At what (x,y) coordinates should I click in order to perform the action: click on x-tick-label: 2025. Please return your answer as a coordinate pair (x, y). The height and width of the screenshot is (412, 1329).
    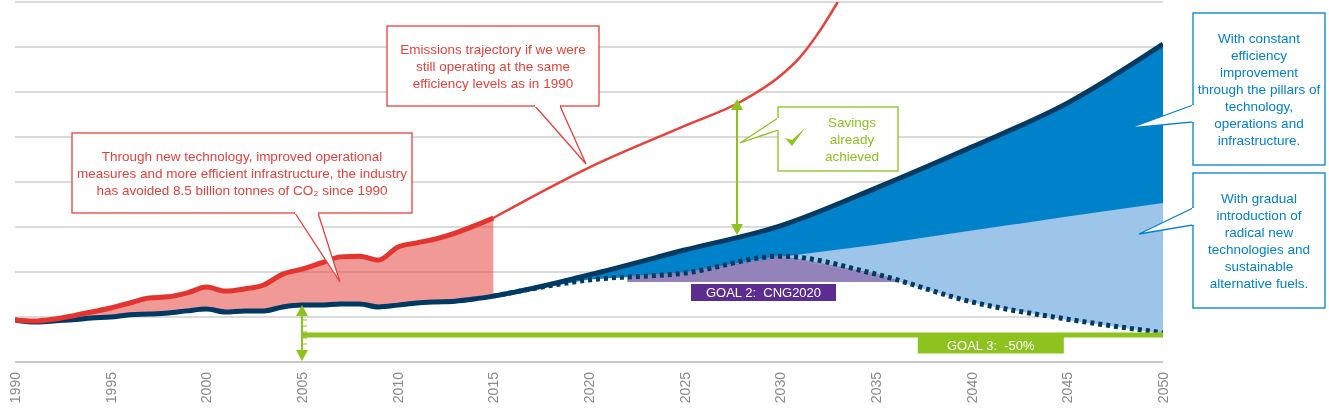
    Looking at the image, I should click on (684, 387).